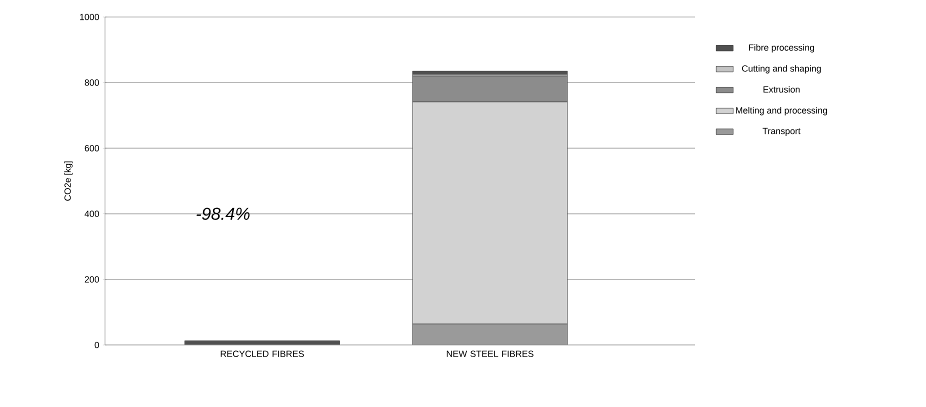 The width and height of the screenshot is (926, 407). What do you see at coordinates (781, 48) in the screenshot?
I see `legend-label: Fibre processing` at bounding box center [781, 48].